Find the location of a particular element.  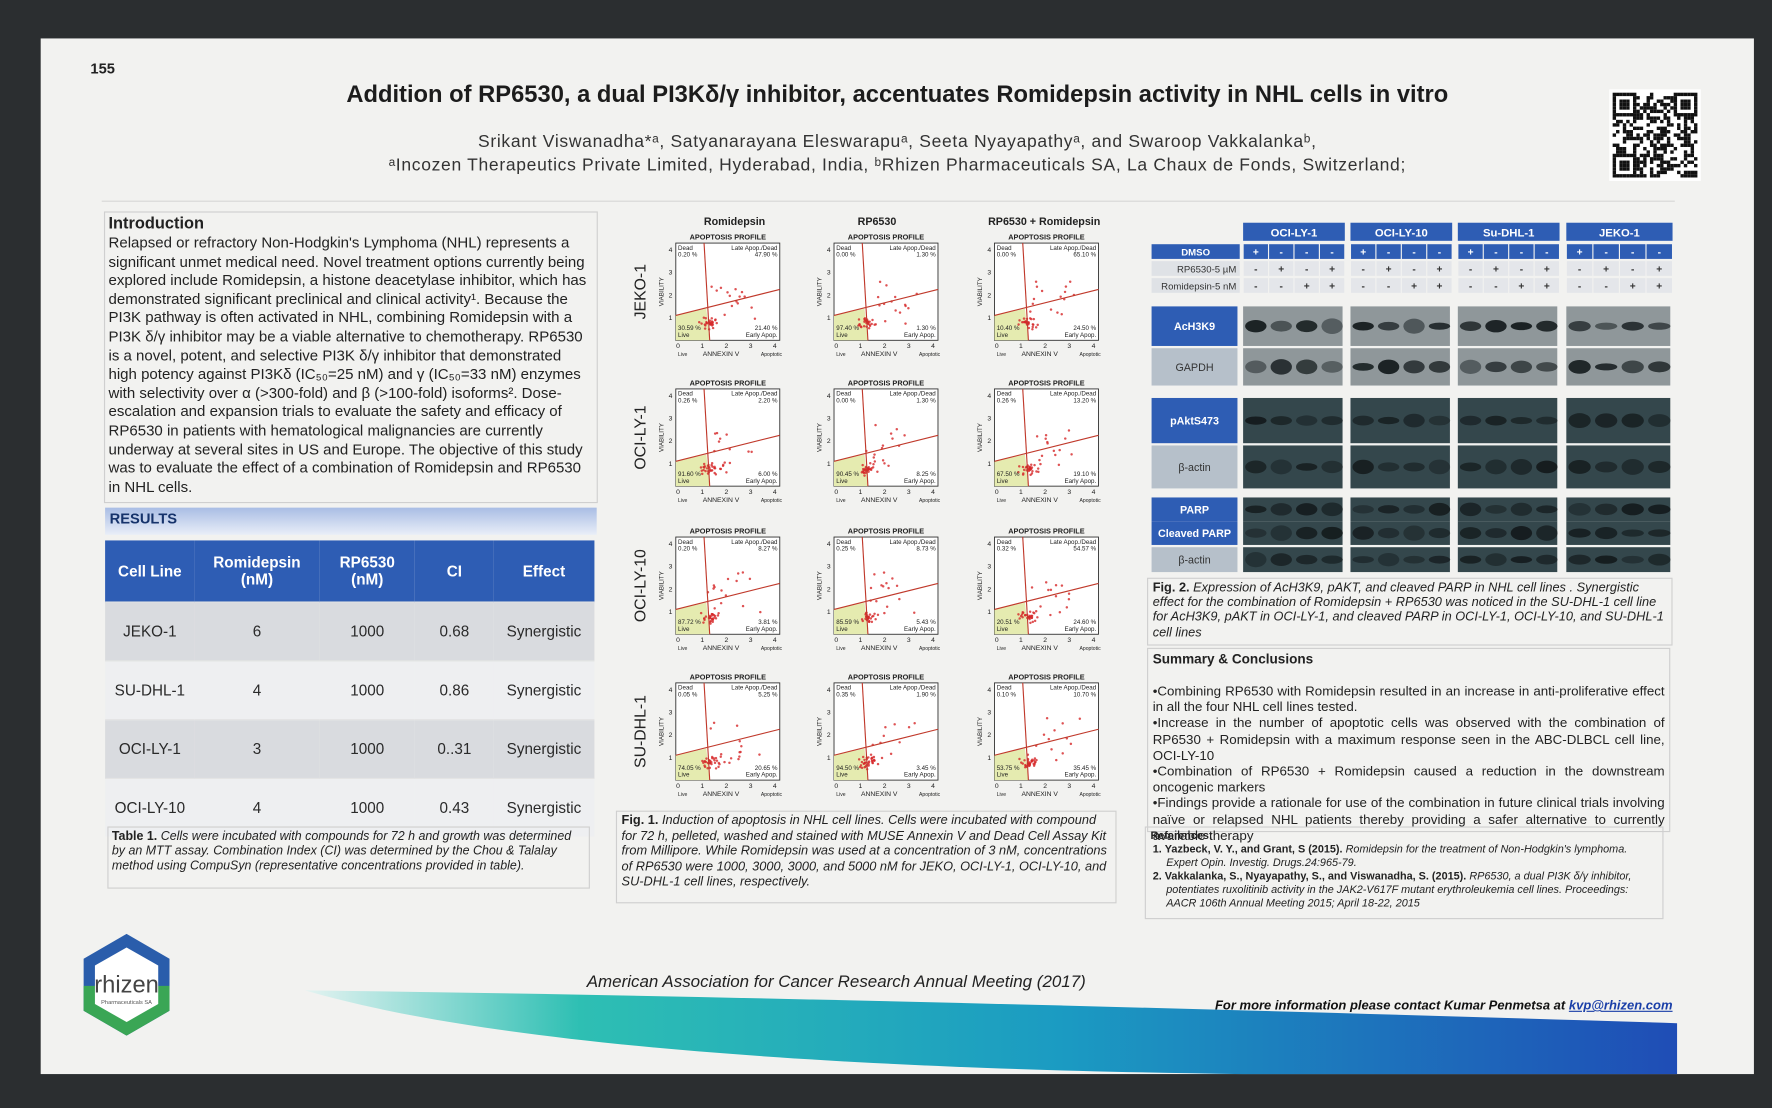

live-value: 10.40 % is located at coordinates (1008, 328).